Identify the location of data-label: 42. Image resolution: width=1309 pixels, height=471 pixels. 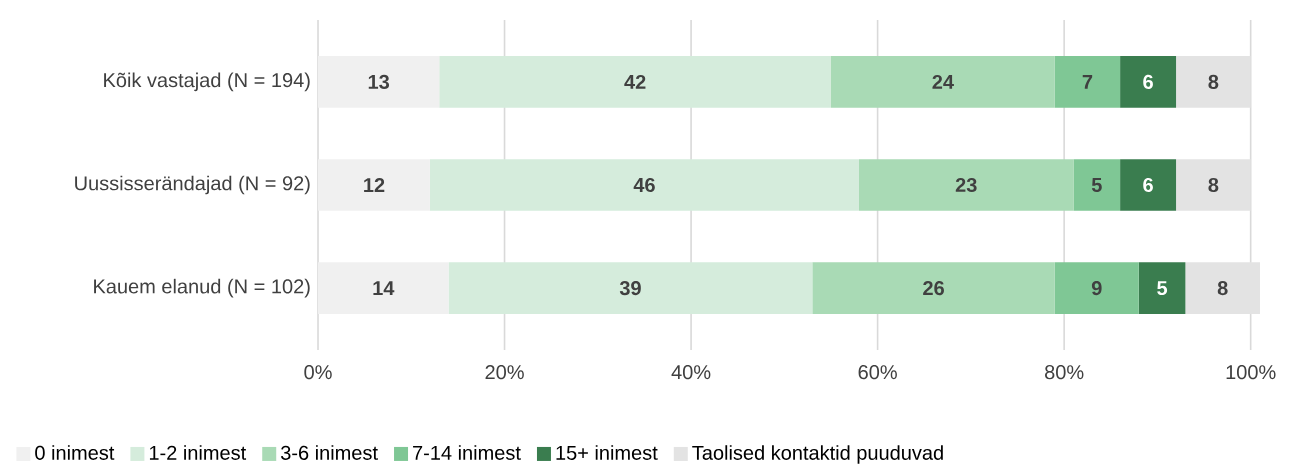
(635, 82).